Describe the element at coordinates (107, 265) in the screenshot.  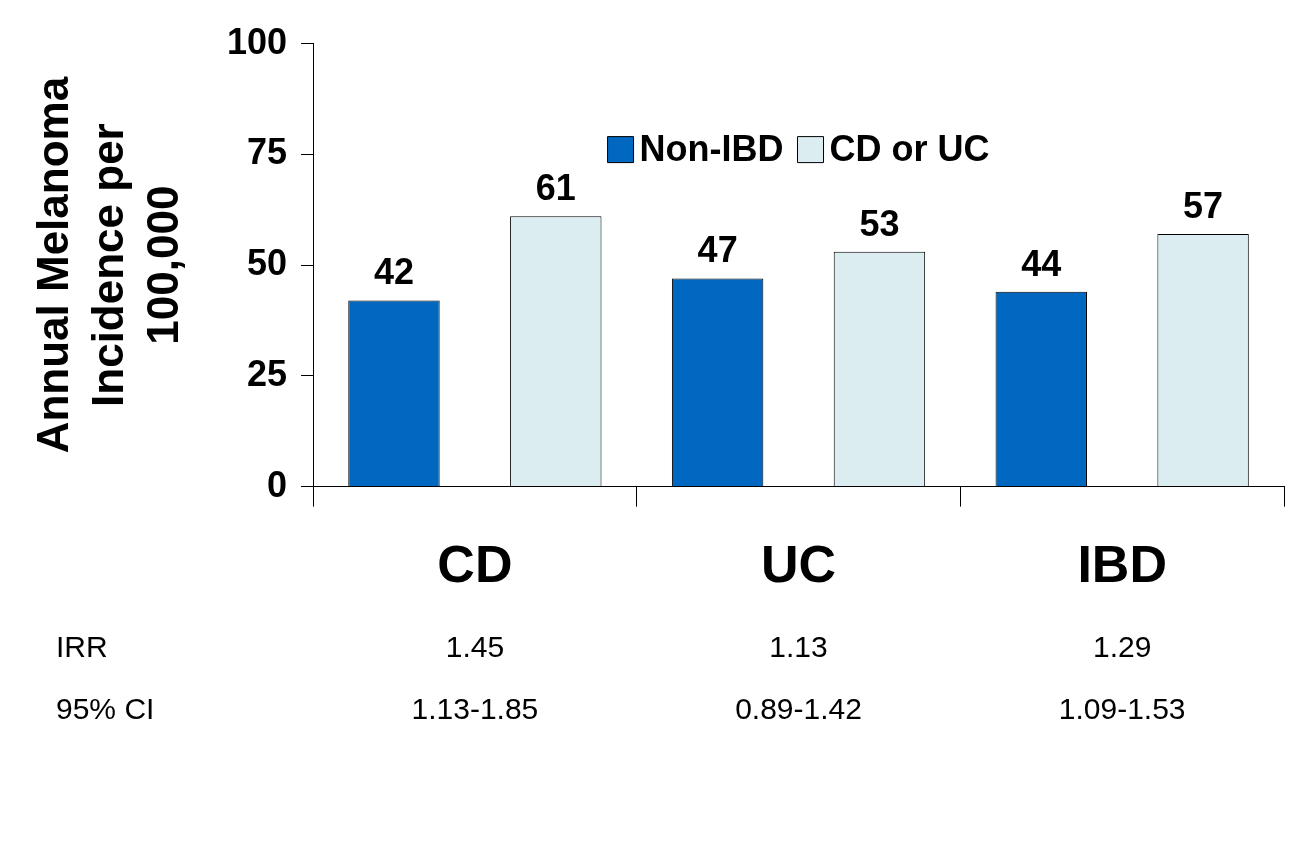
I see `y-axis-title: Annual Melanoma Incidence per 100,000` at that location.